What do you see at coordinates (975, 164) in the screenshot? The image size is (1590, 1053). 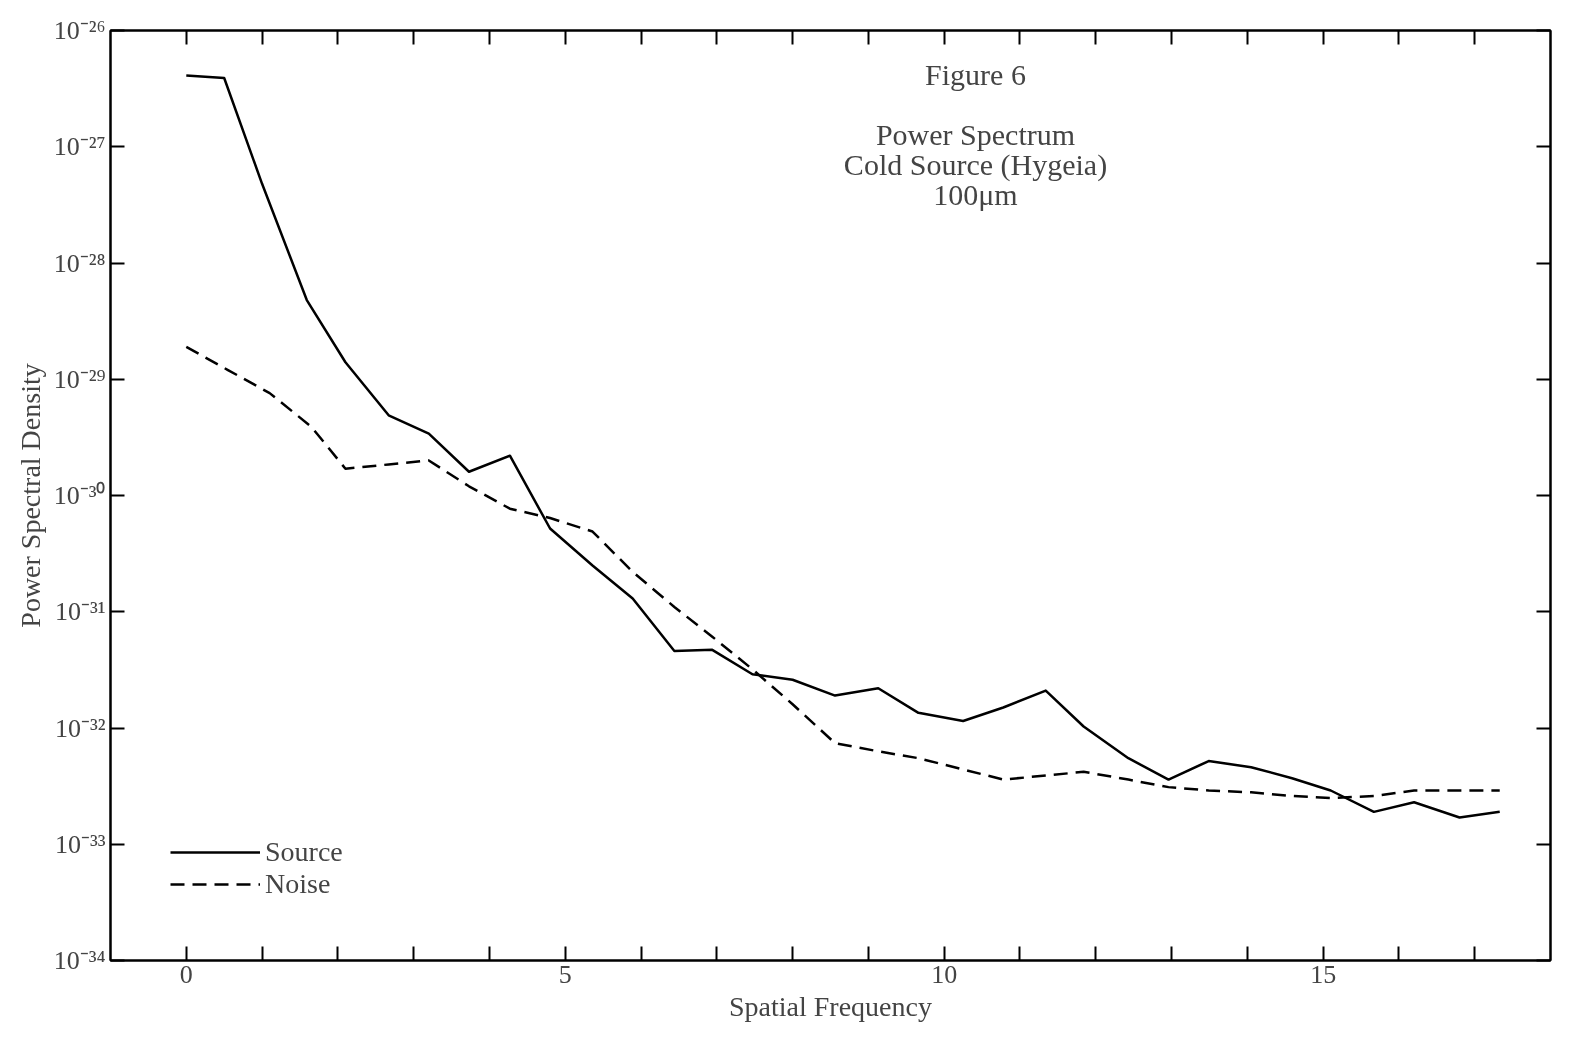 I see `text: Power Spectrum Cold Source (Hygeia) 100μm` at bounding box center [975, 164].